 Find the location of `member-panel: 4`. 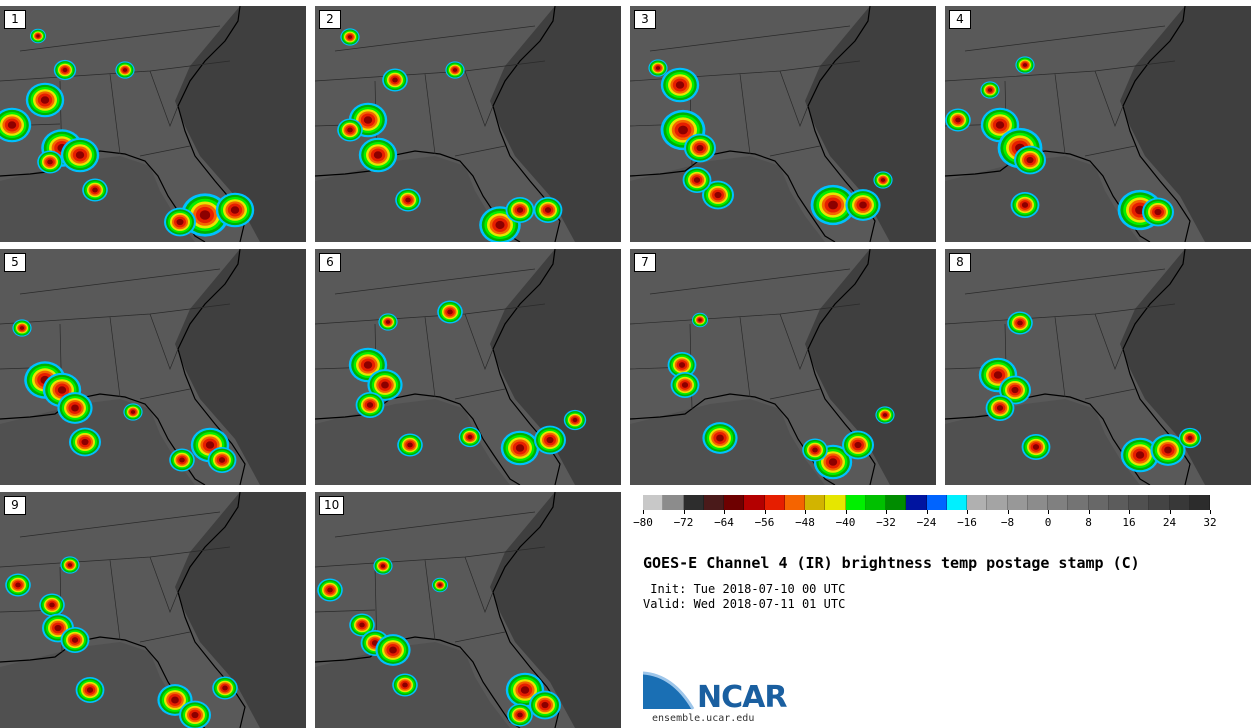

member-panel: 4 is located at coordinates (1098, 124).